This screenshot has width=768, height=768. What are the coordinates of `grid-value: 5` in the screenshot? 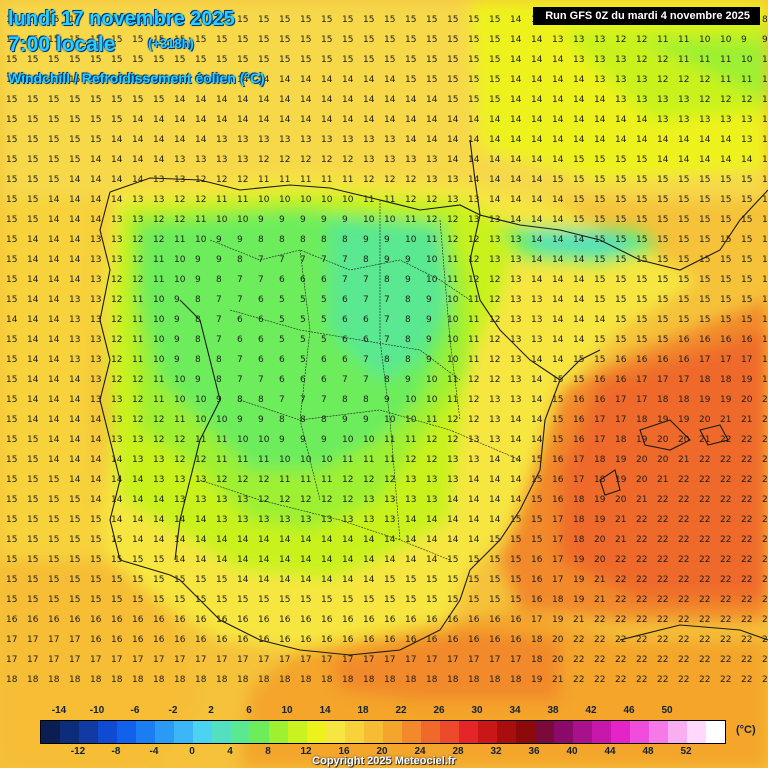 It's located at (324, 320).